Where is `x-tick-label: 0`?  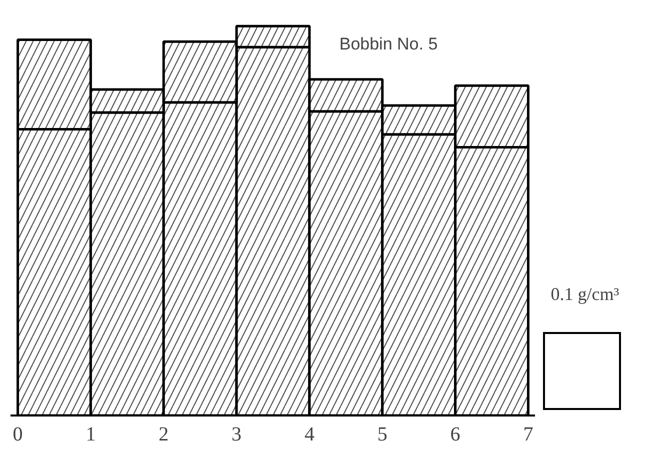 x-tick-label: 0 is located at coordinates (17, 435).